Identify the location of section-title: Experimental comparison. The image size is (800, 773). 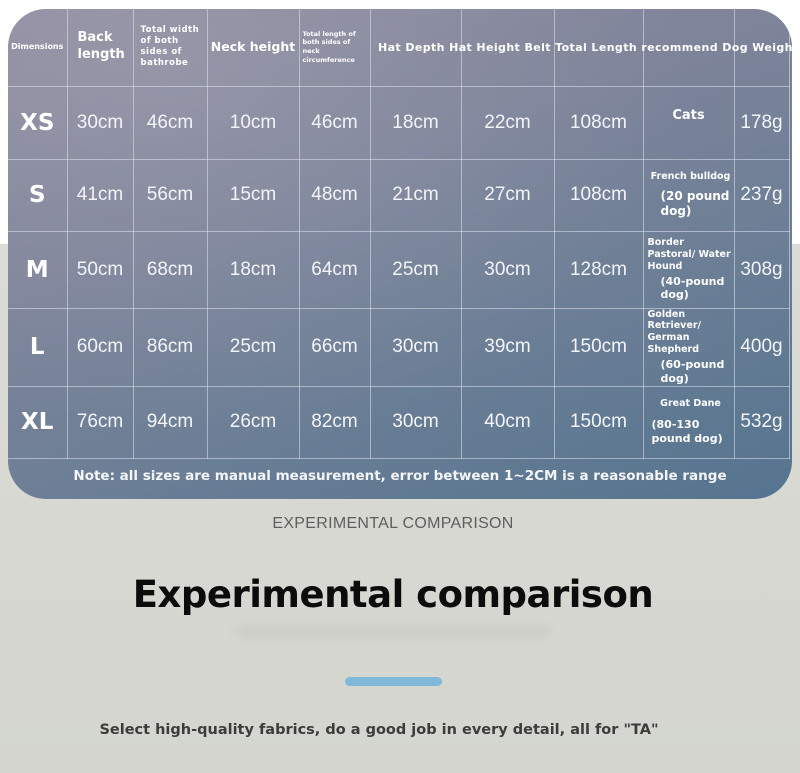
(393, 594).